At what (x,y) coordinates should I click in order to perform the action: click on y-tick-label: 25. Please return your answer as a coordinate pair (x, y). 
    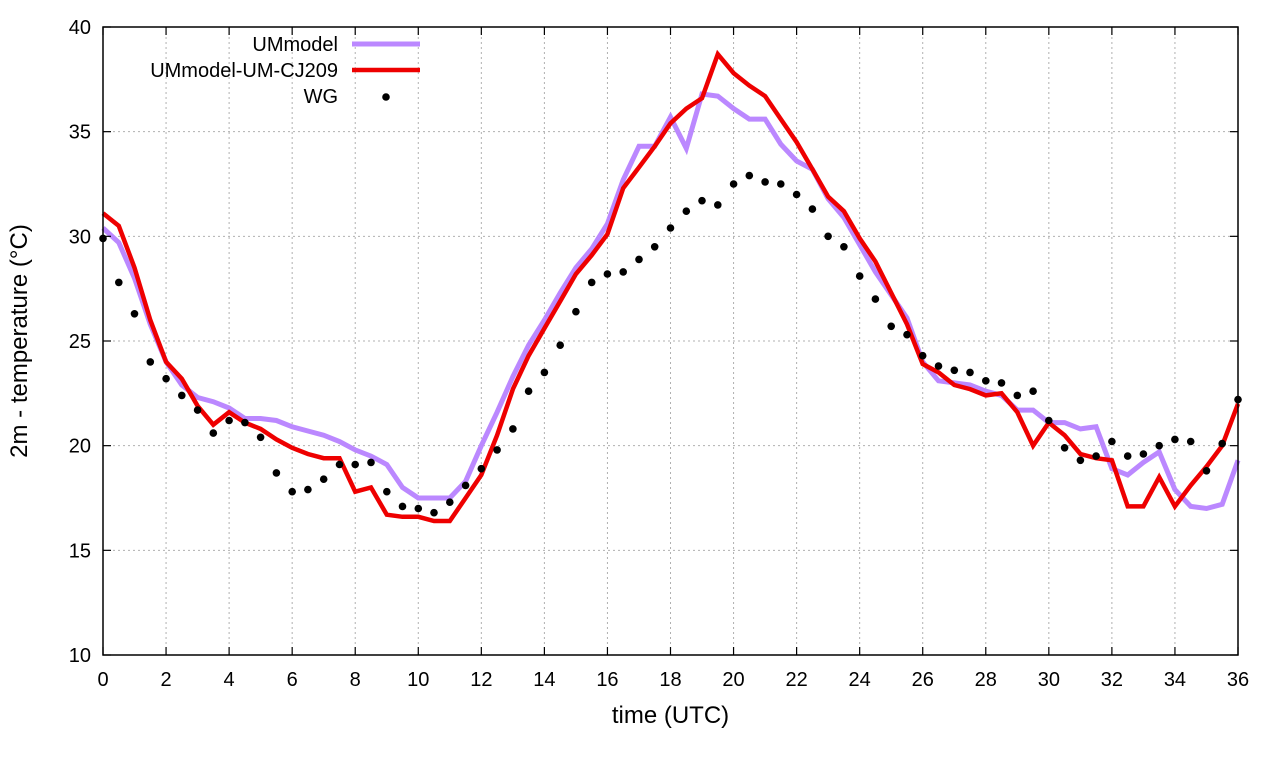
    Looking at the image, I should click on (80, 342).